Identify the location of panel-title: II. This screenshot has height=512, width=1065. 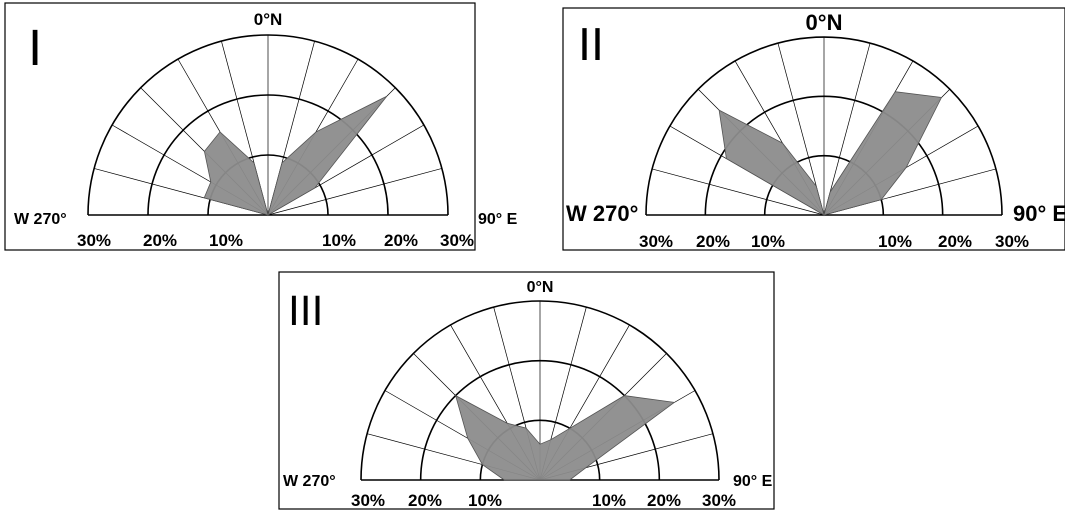
(591, 45).